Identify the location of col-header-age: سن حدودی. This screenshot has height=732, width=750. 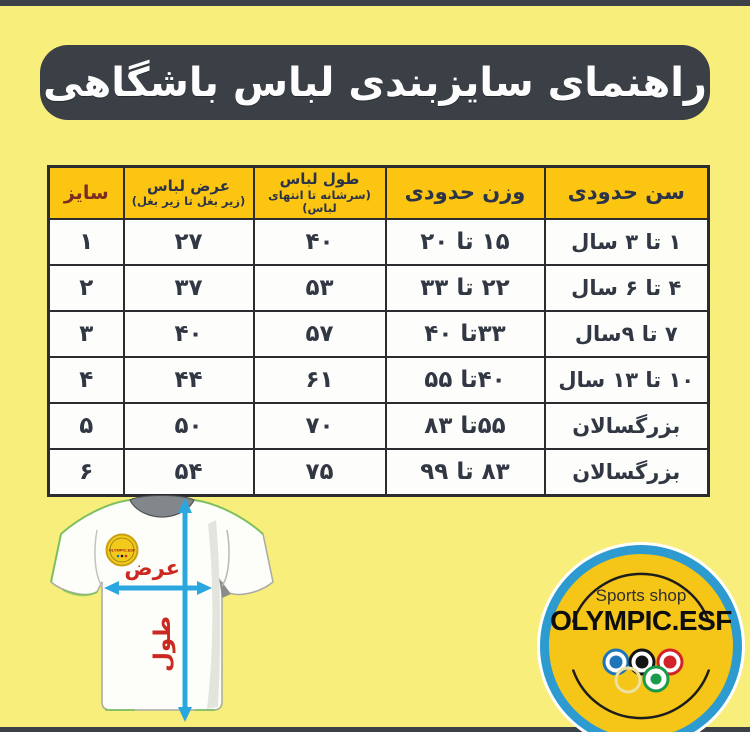
(626, 192).